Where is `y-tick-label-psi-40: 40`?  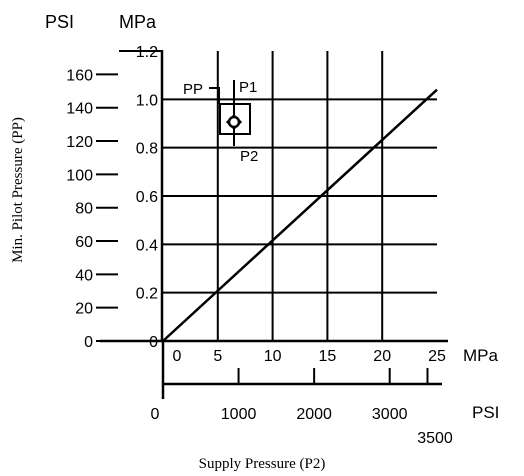
y-tick-label-psi-40: 40 is located at coordinates (84, 275).